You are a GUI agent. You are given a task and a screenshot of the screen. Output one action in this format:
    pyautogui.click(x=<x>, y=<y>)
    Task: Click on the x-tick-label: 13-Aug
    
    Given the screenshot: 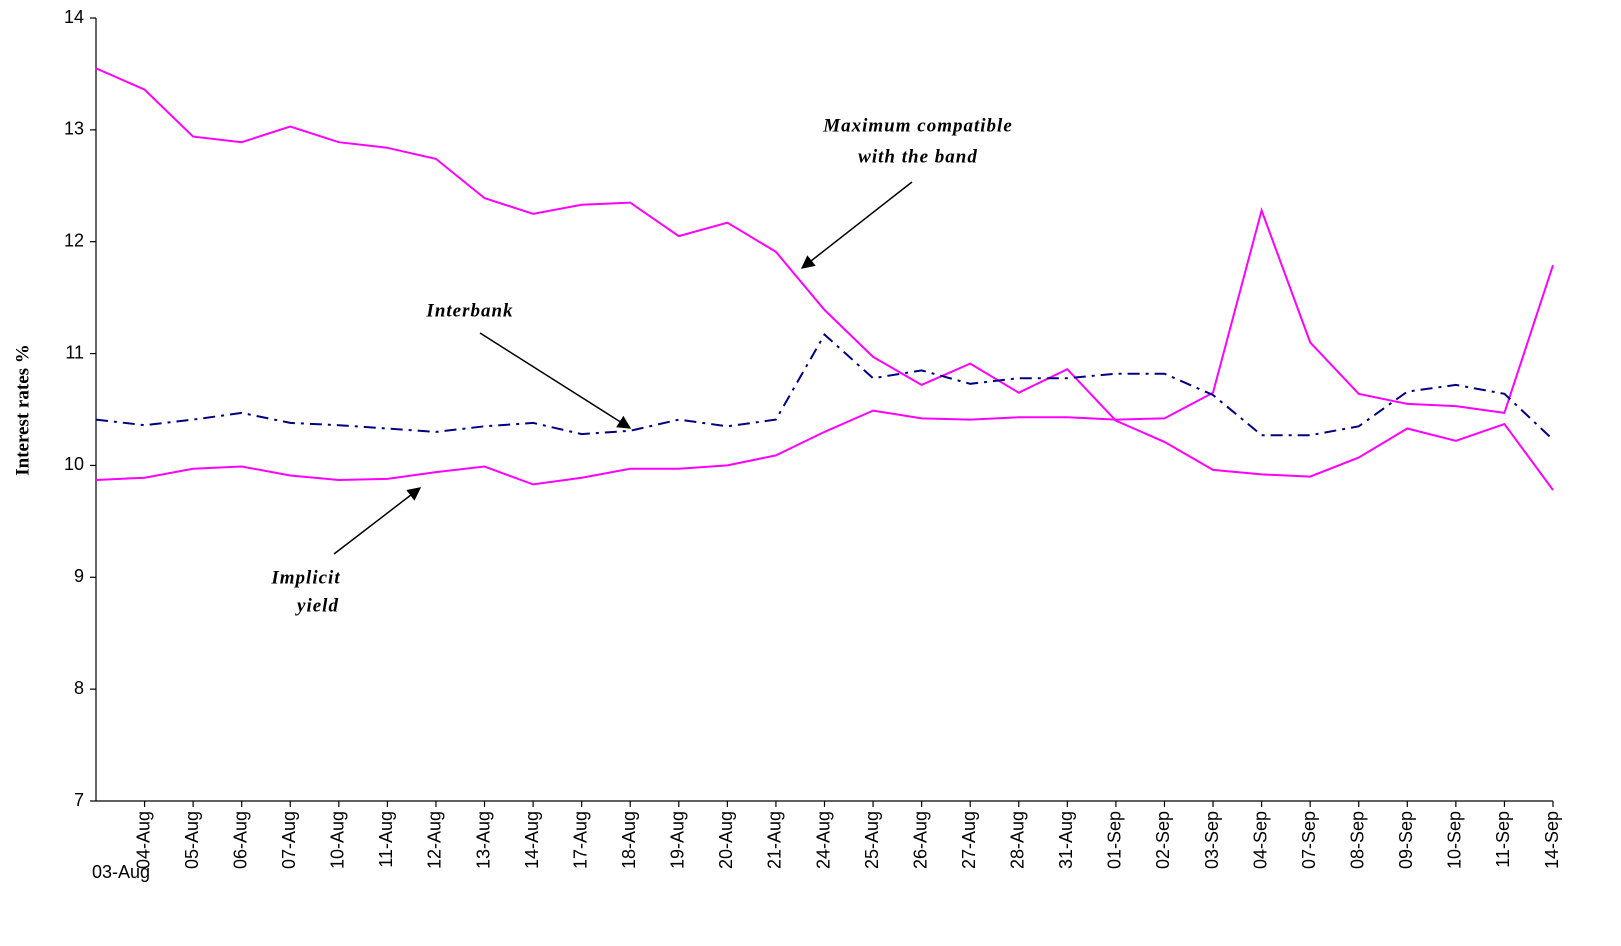 What is the action you would take?
    pyautogui.click(x=483, y=840)
    